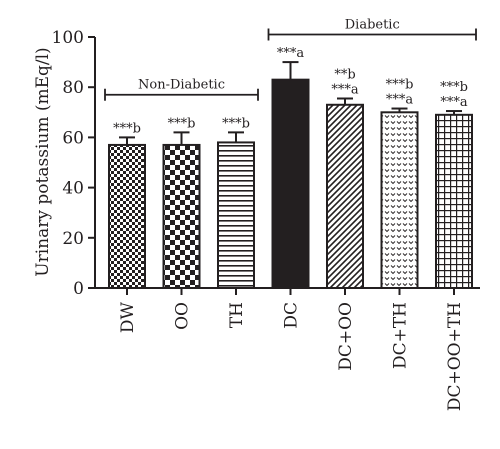 The width and height of the screenshot is (500, 449). What do you see at coordinates (73, 239) in the screenshot?
I see `y-tick-label: 20` at bounding box center [73, 239].